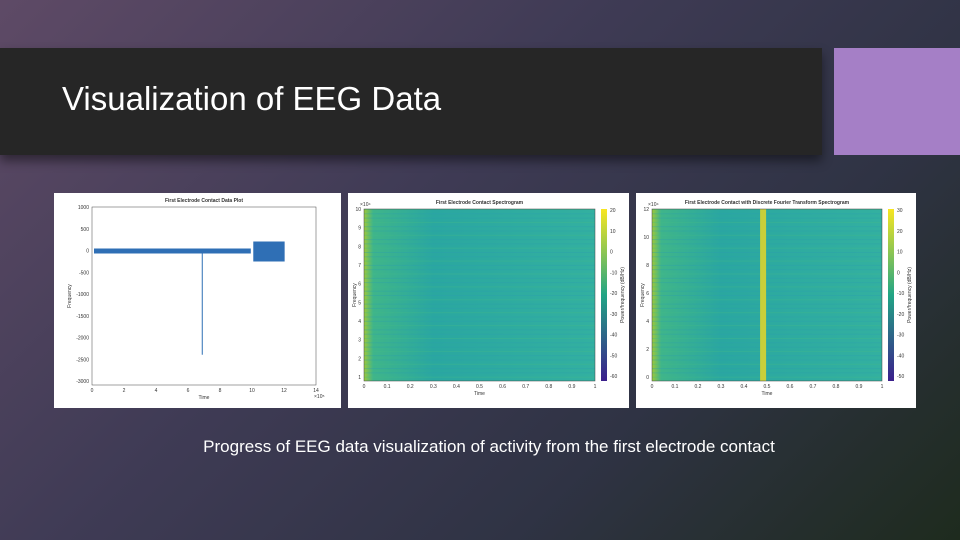 The image size is (960, 540). What do you see at coordinates (647, 378) in the screenshot?
I see `y-tick-label: 0` at bounding box center [647, 378].